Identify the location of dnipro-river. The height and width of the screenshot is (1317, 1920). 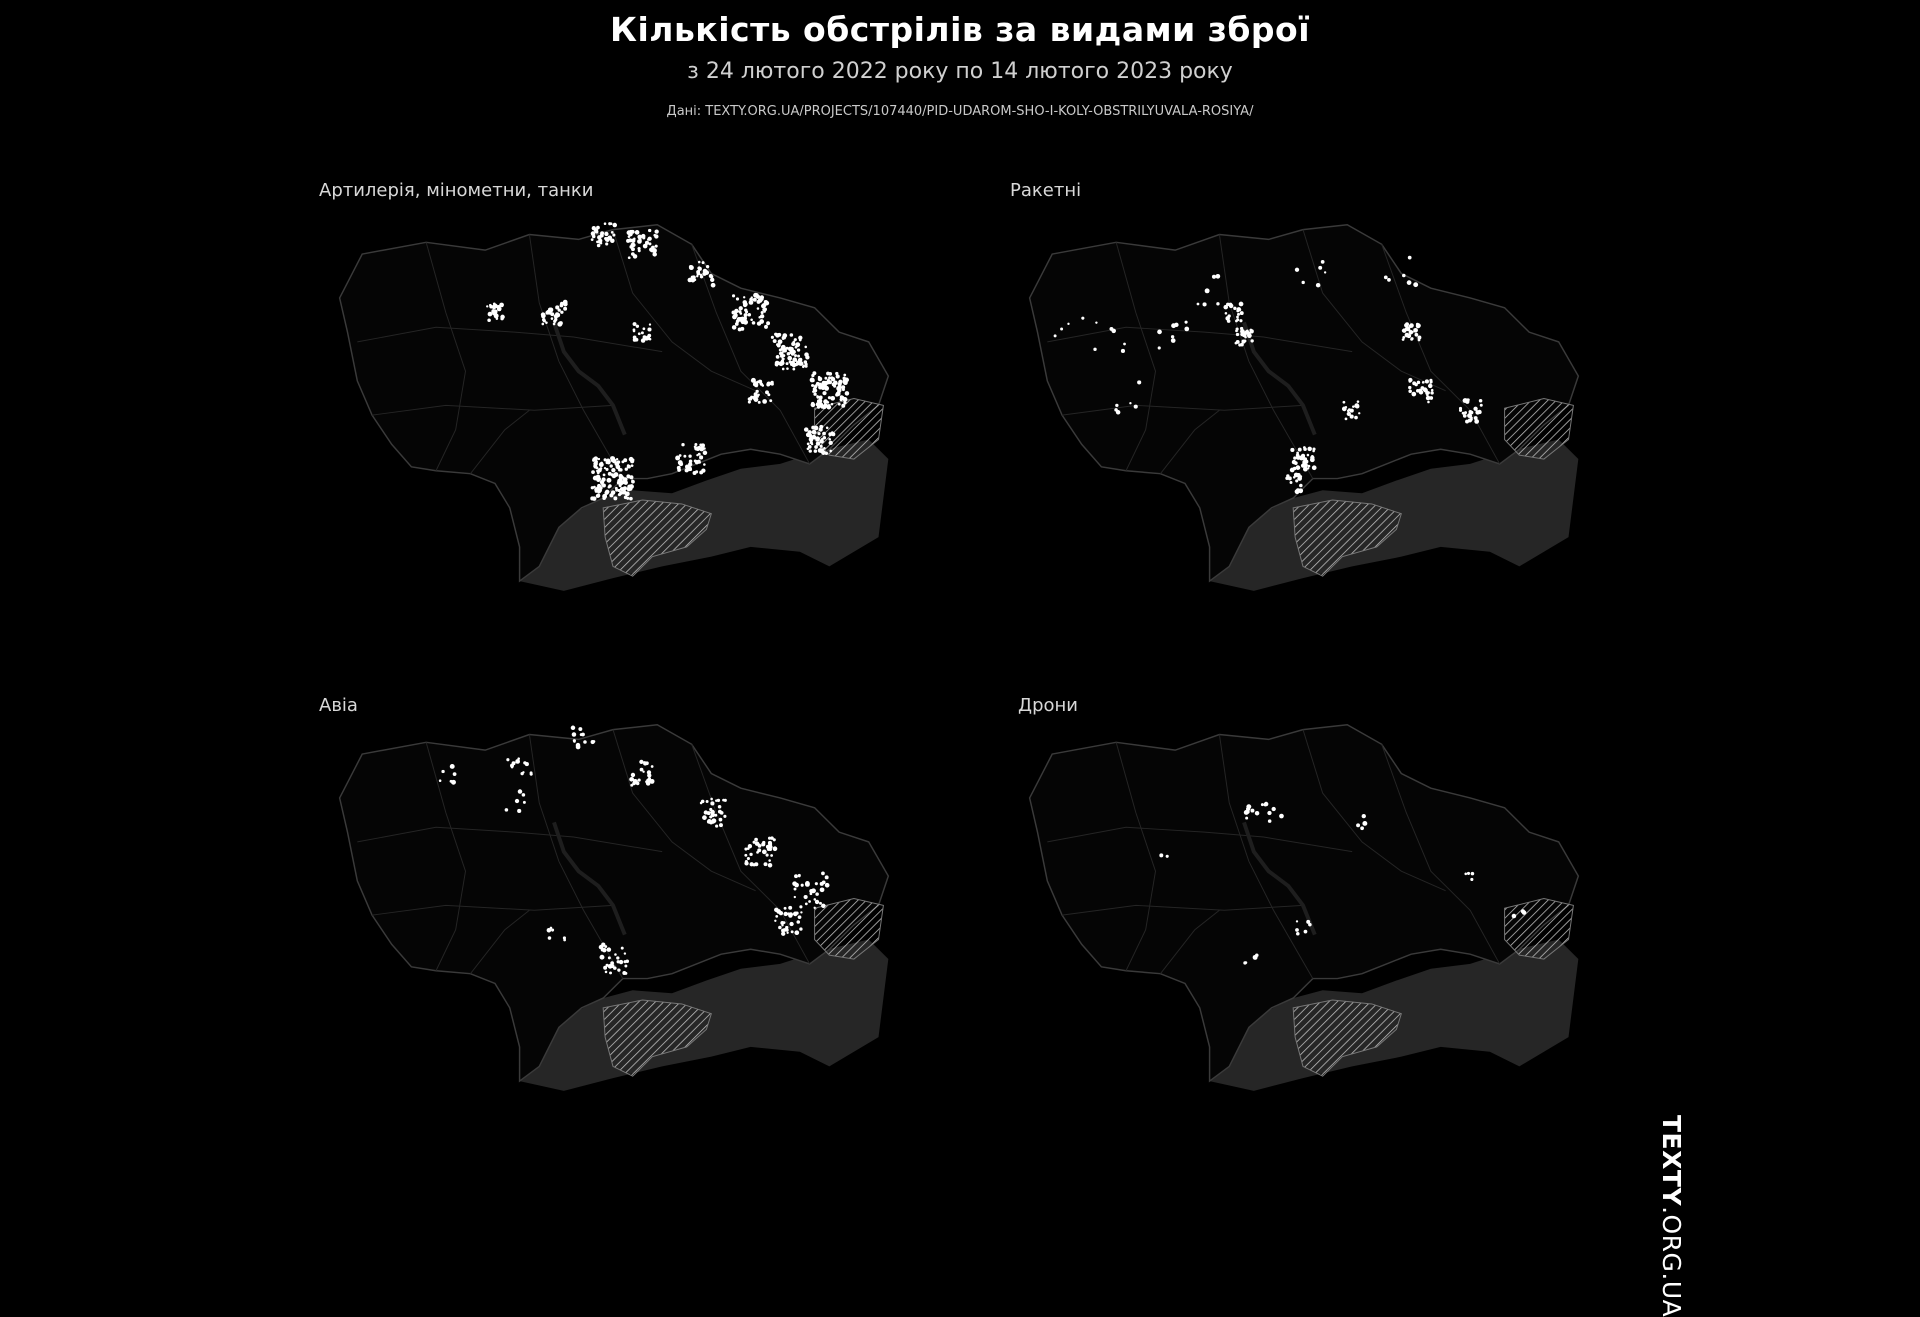
(1279, 878).